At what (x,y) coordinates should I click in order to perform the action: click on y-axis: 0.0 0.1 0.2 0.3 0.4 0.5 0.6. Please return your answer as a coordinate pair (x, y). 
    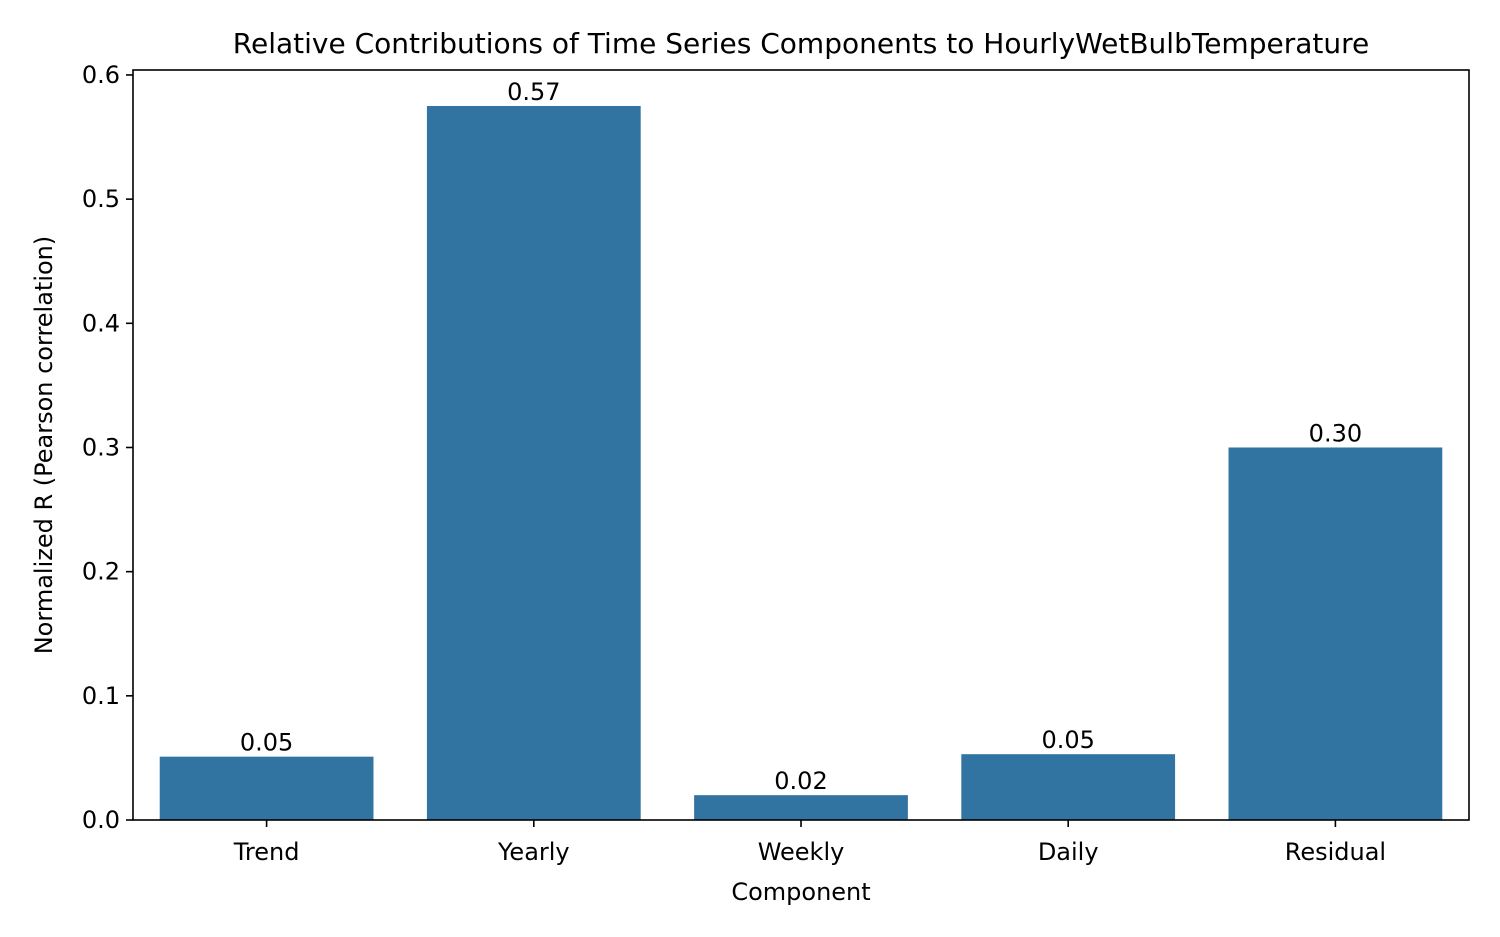
    Looking at the image, I should click on (107, 447).